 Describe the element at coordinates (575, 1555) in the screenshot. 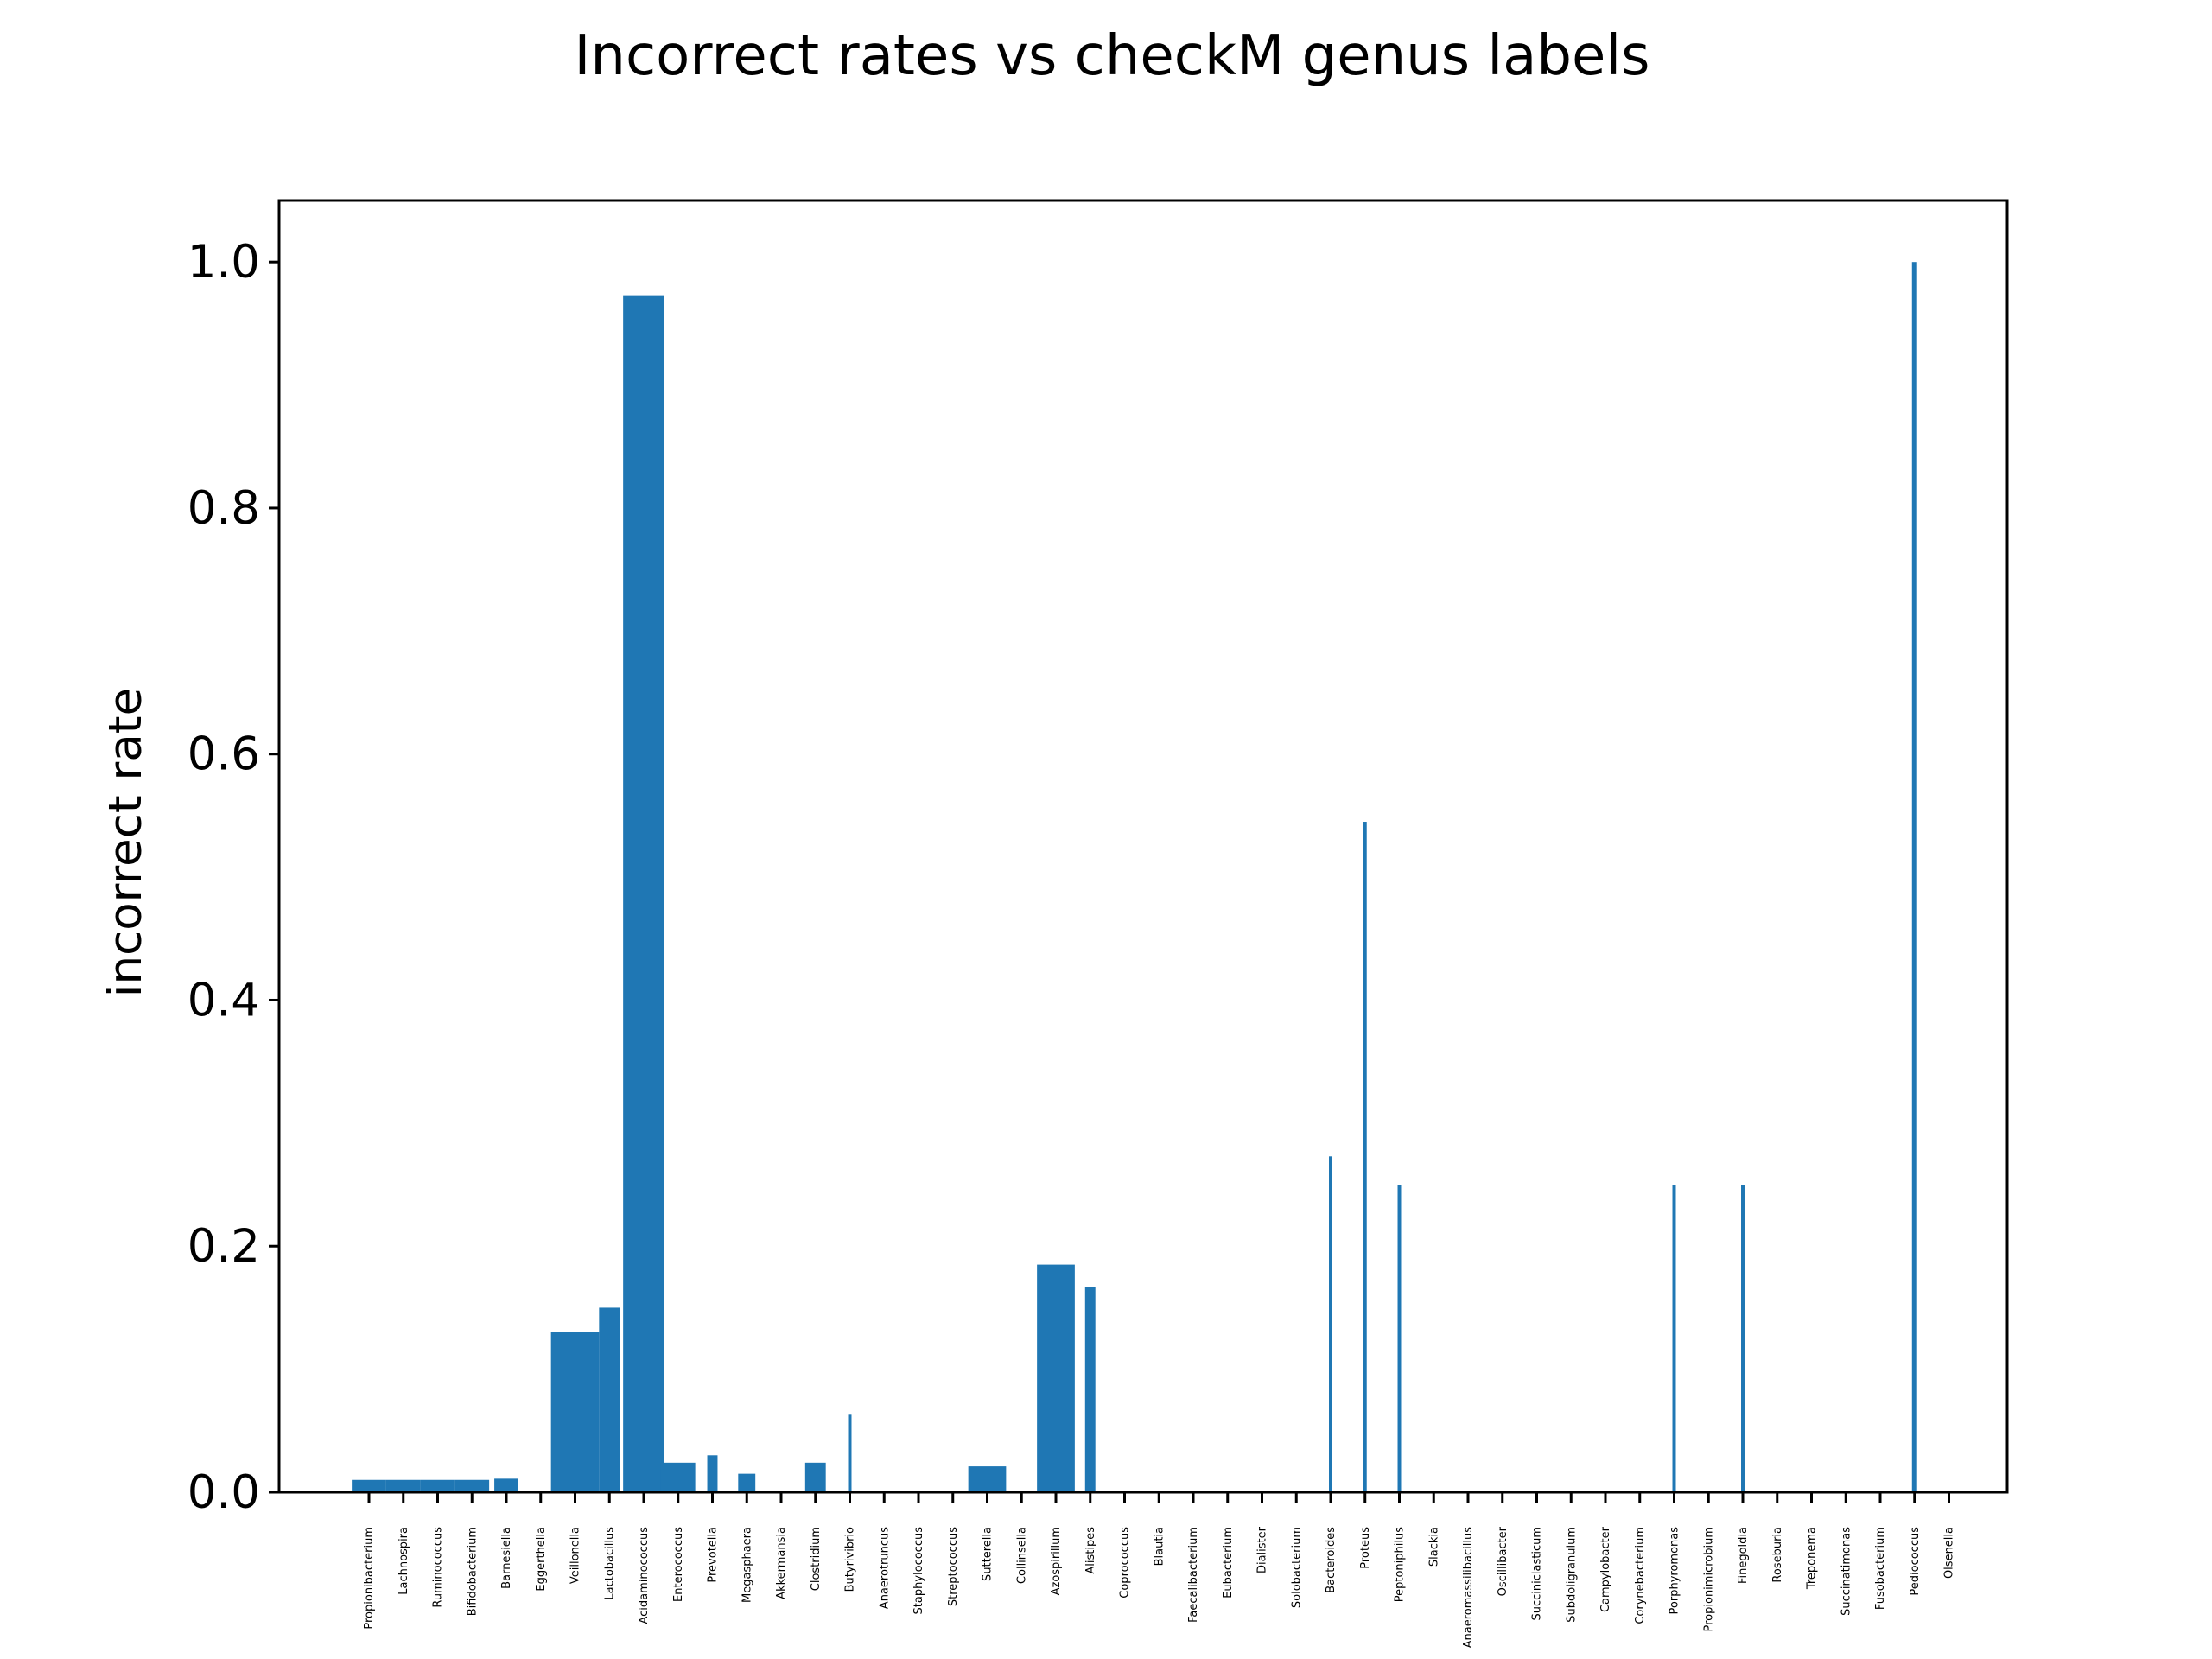

I see `x-tick-label: Veillonella` at that location.